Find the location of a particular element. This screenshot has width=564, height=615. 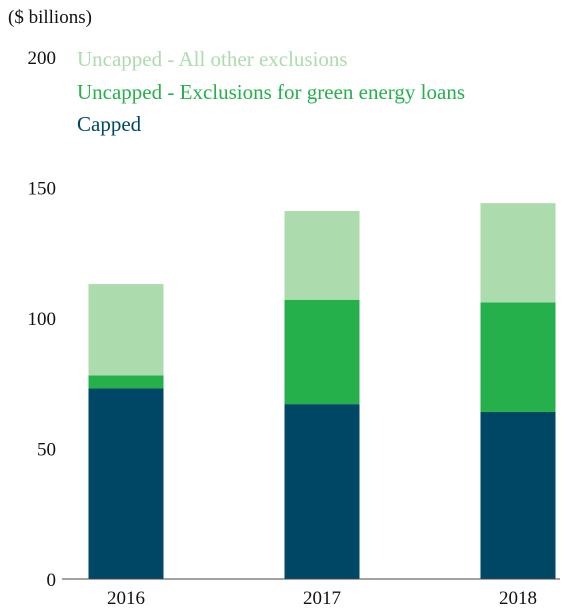

y-tick-label-0: 0 is located at coordinates (52, 580).